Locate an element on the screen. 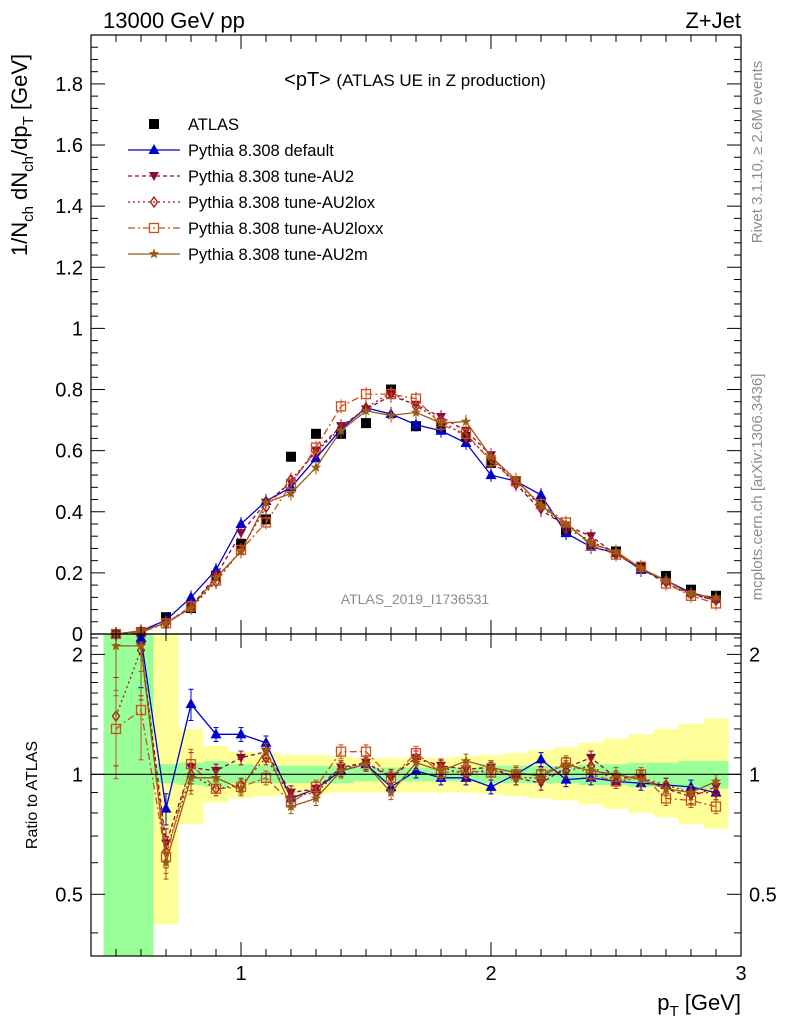  main-y-tick-label: 1.2 is located at coordinates (69, 268).